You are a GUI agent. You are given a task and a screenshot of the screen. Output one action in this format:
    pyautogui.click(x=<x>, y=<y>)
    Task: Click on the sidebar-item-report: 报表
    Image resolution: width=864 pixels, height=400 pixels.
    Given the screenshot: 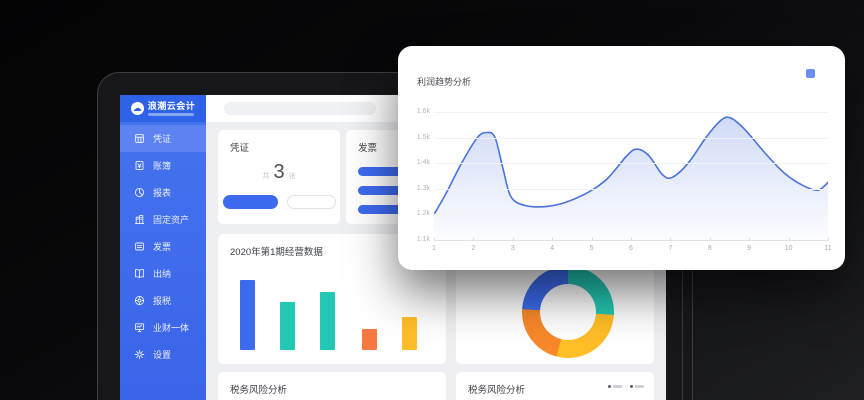 What is the action you would take?
    pyautogui.click(x=163, y=192)
    